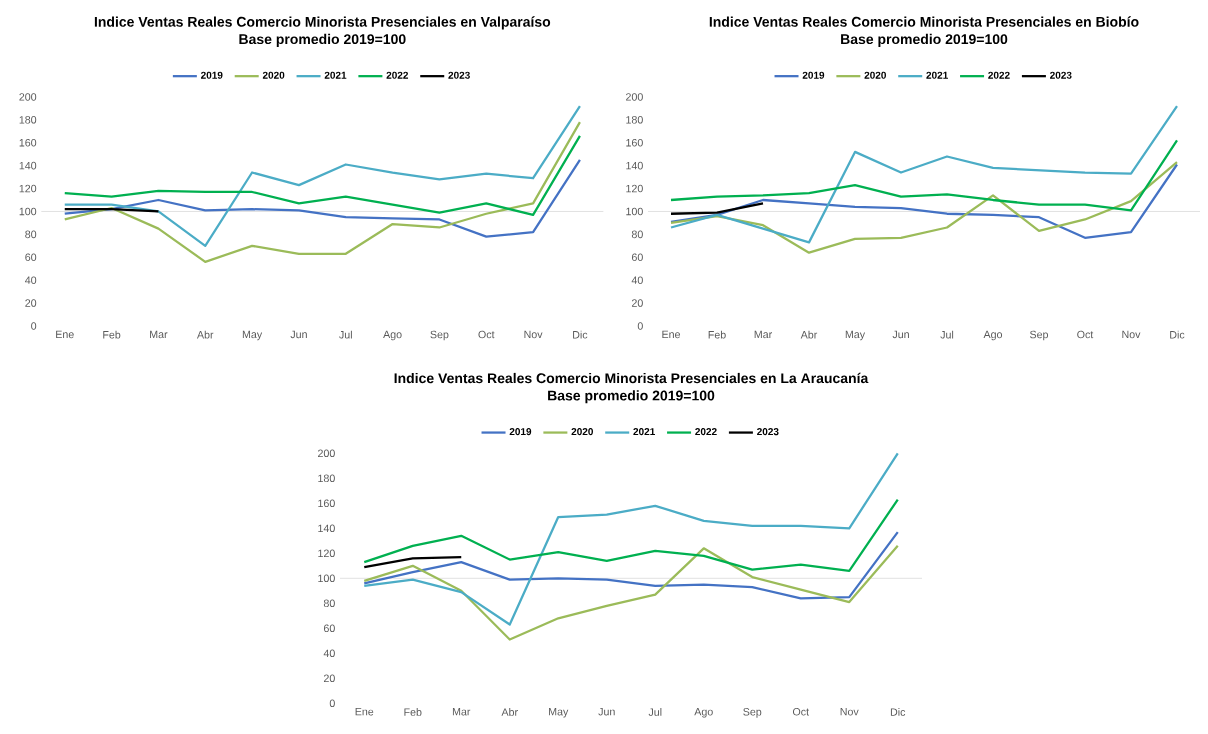 The image size is (1208, 734). Describe the element at coordinates (924, 21) in the screenshot. I see `chart-title: Indice Ventas Reales Comercio Minorista Presenciales en Biobío` at that location.